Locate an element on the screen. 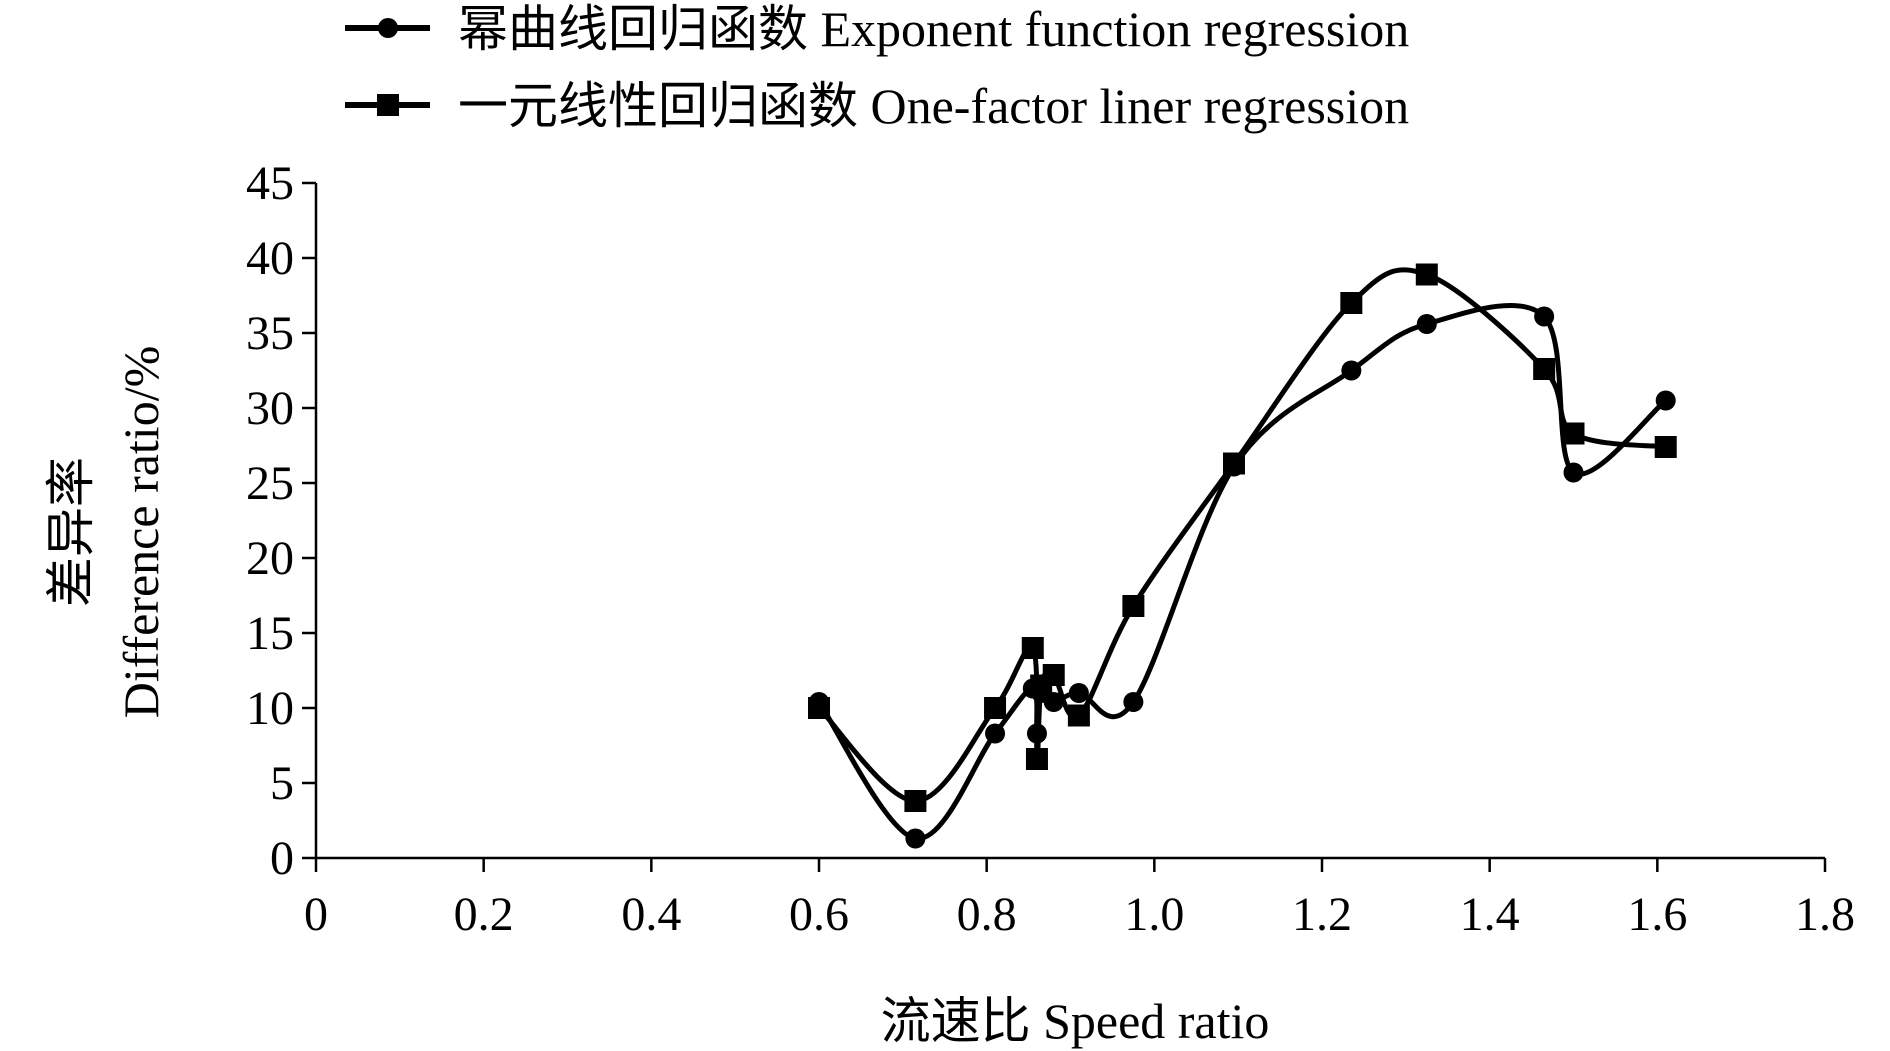 This screenshot has width=1890, height=1051. x-axis-title: 流速比 Speed ratio is located at coordinates (1075, 1021).